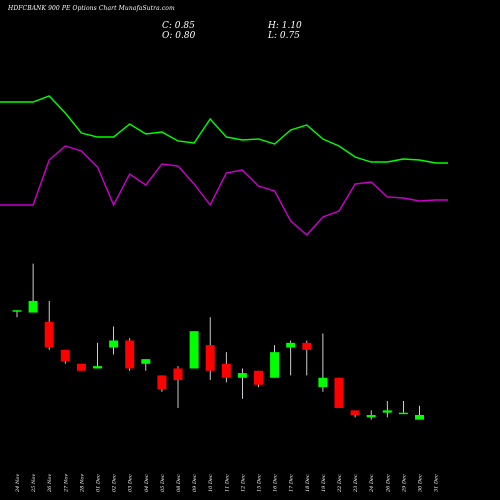  What do you see at coordinates (179, 36) in the screenshot?
I see `open-value: O: 0.80` at bounding box center [179, 36].